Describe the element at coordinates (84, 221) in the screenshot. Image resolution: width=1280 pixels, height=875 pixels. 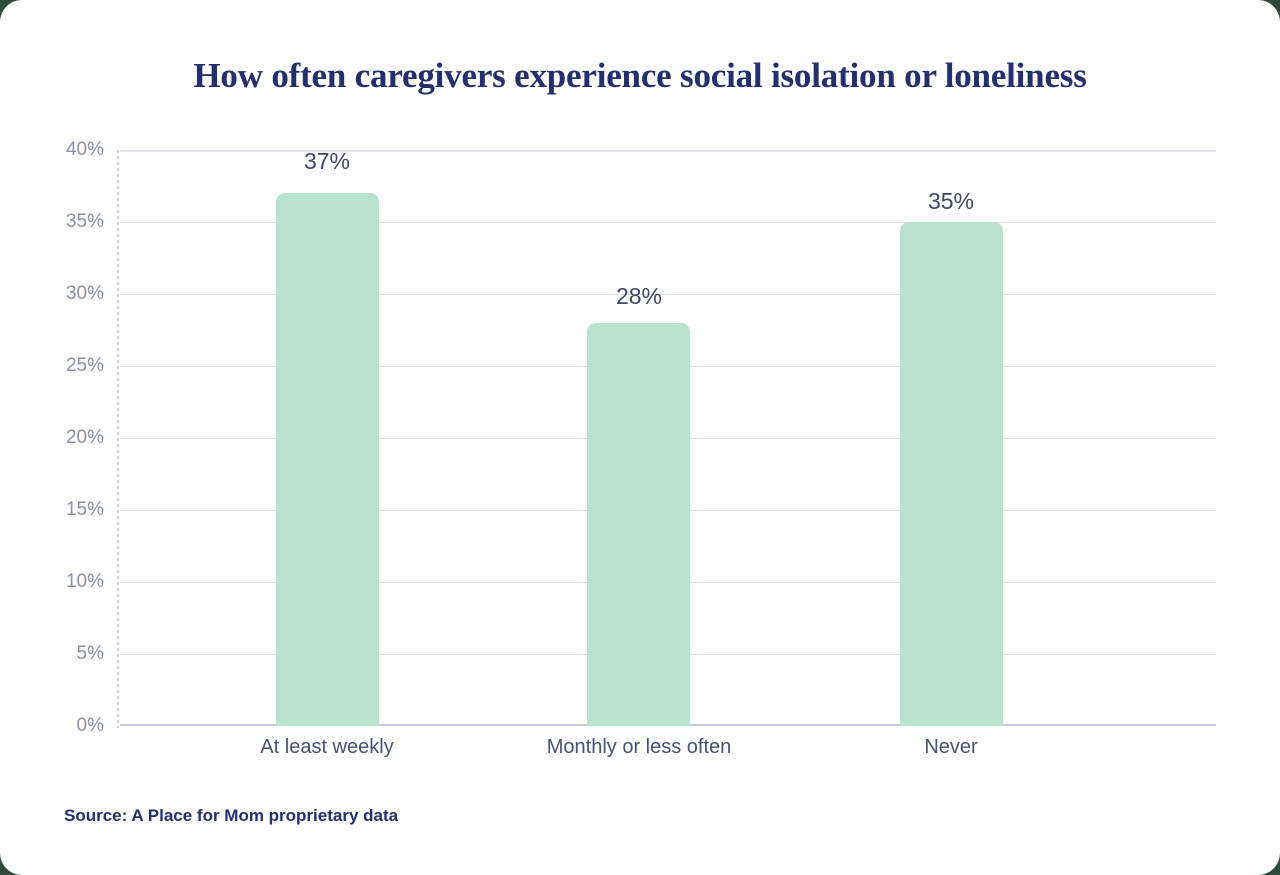
I see `y-axis-tick-35: 35%` at that location.